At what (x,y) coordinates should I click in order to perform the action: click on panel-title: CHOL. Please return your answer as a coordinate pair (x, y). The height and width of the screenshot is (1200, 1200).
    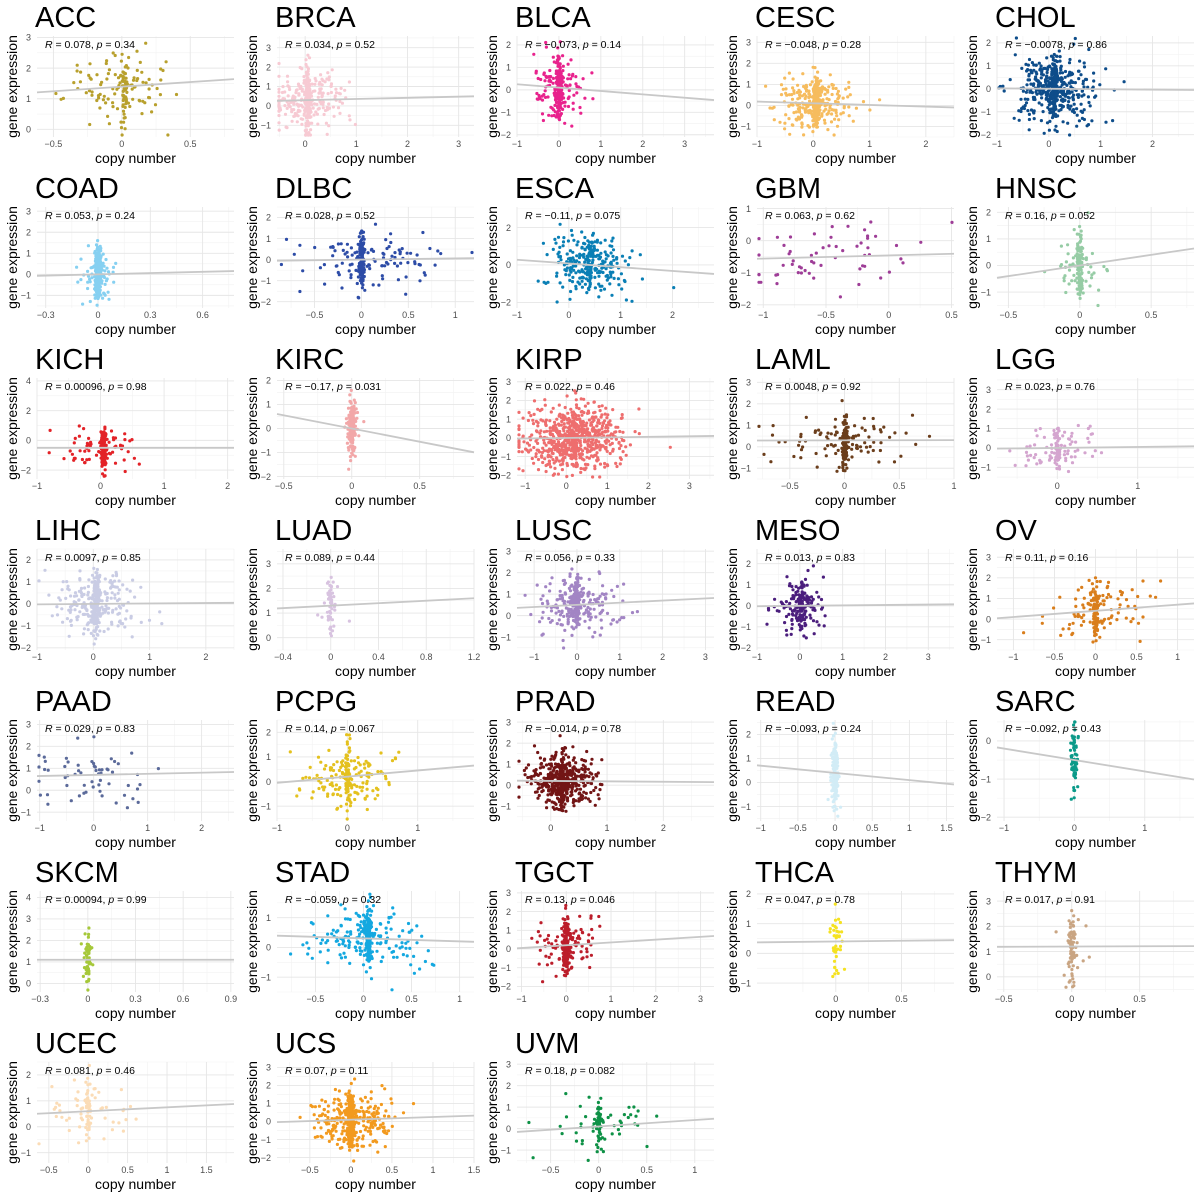
    Looking at the image, I should click on (1035, 18).